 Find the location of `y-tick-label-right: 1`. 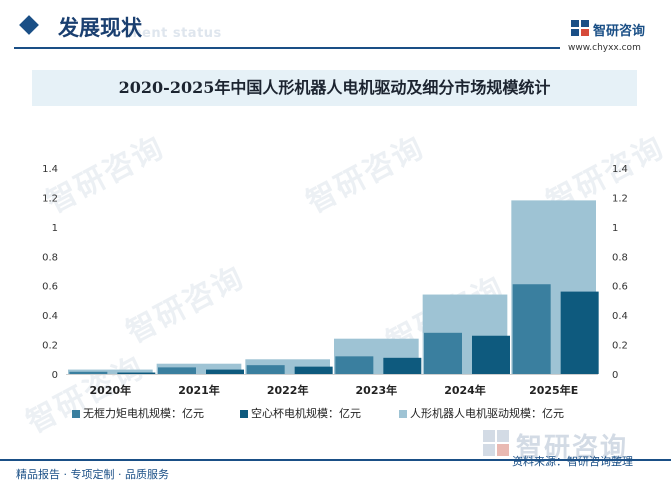

y-tick-label-right: 1 is located at coordinates (615, 228).